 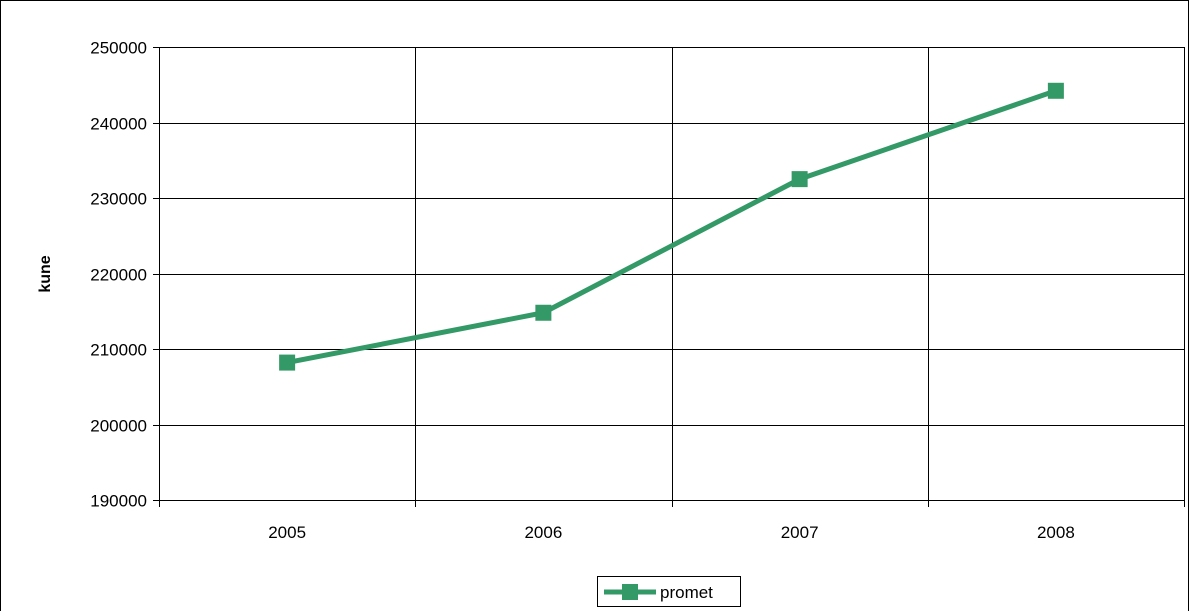 What do you see at coordinates (118, 199) in the screenshot?
I see `y-tick-label: 230000` at bounding box center [118, 199].